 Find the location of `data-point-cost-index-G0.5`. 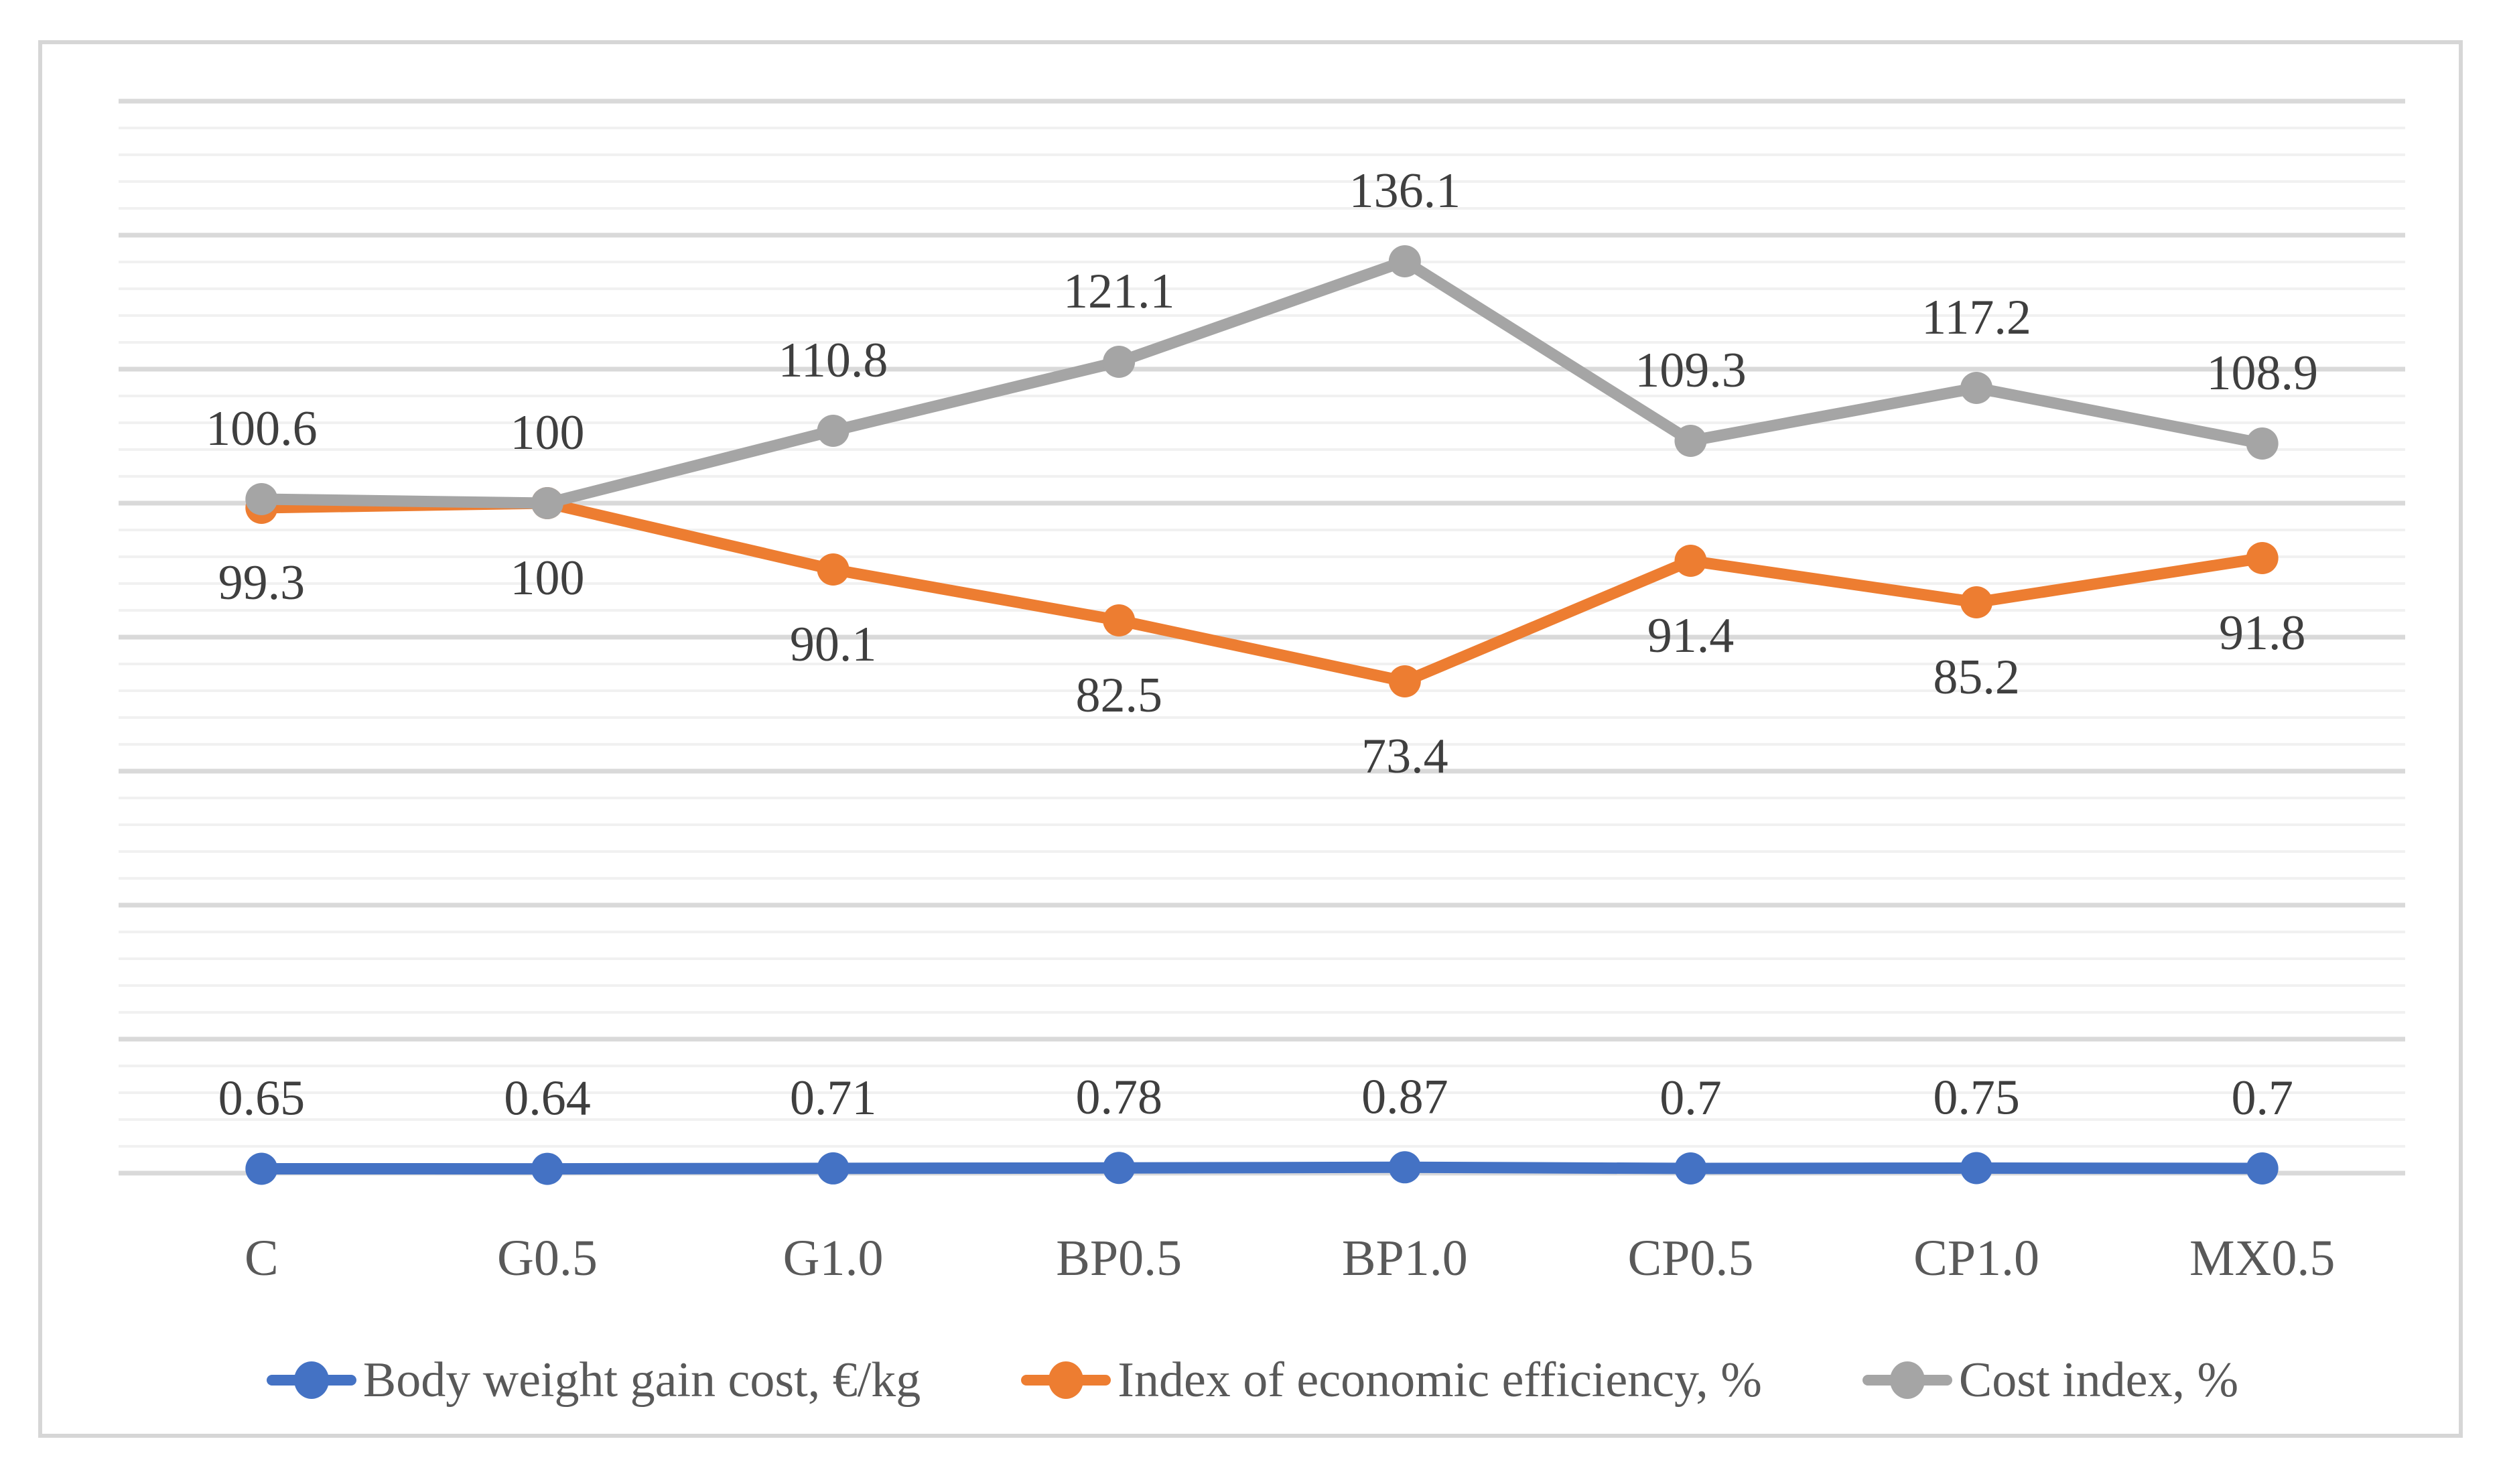

data-point-cost-index-G0.5 is located at coordinates (547, 503).